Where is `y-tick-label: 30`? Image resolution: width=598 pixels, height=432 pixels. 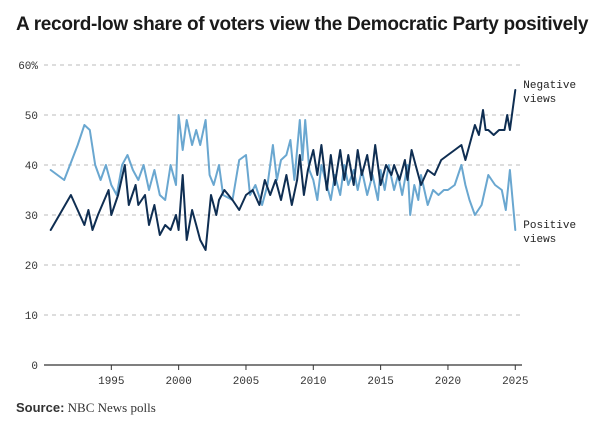
y-tick-label: 30 is located at coordinates (31, 217).